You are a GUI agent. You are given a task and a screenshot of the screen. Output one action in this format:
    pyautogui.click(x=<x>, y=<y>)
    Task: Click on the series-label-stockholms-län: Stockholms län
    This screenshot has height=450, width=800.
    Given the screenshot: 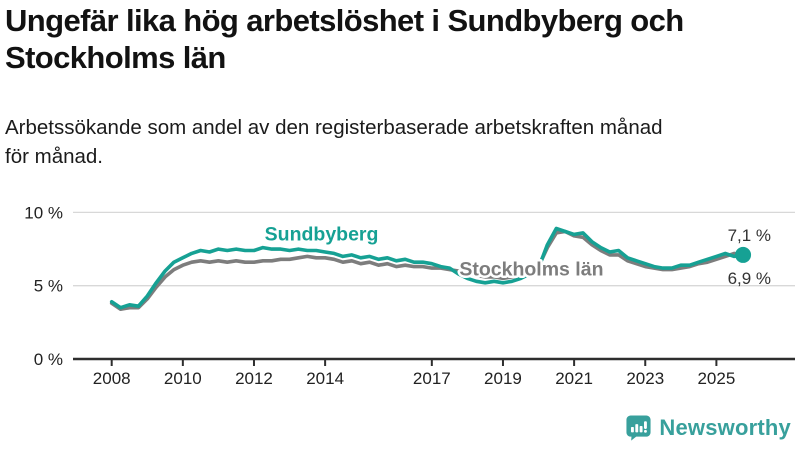 What is the action you would take?
    pyautogui.click(x=531, y=269)
    